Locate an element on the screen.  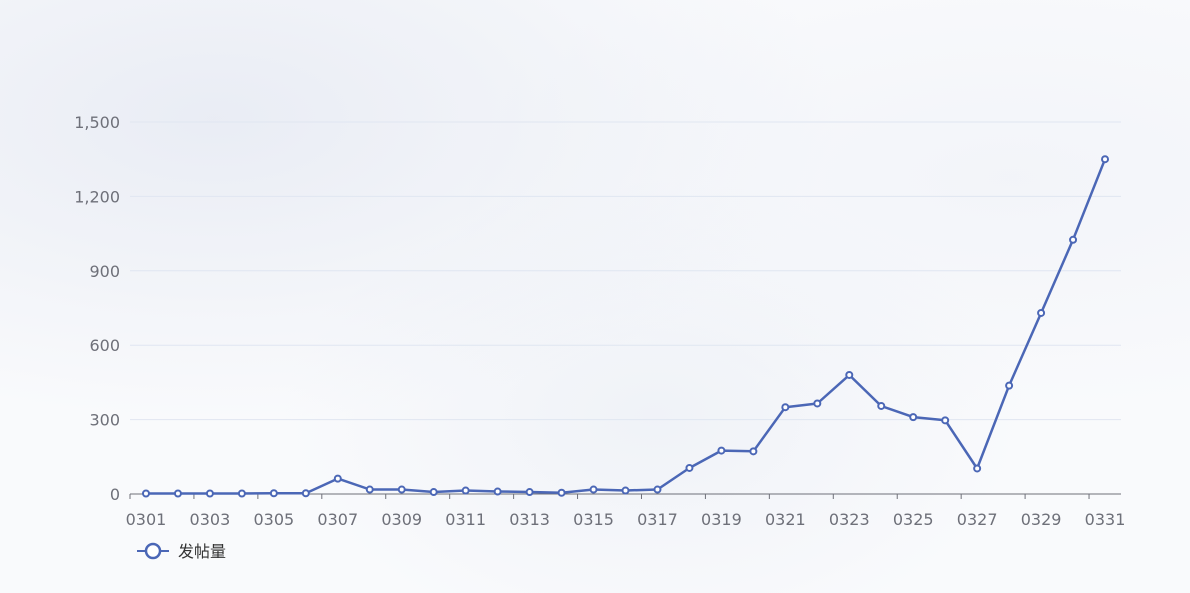
x-tick-label: 0301 is located at coordinates (146, 519).